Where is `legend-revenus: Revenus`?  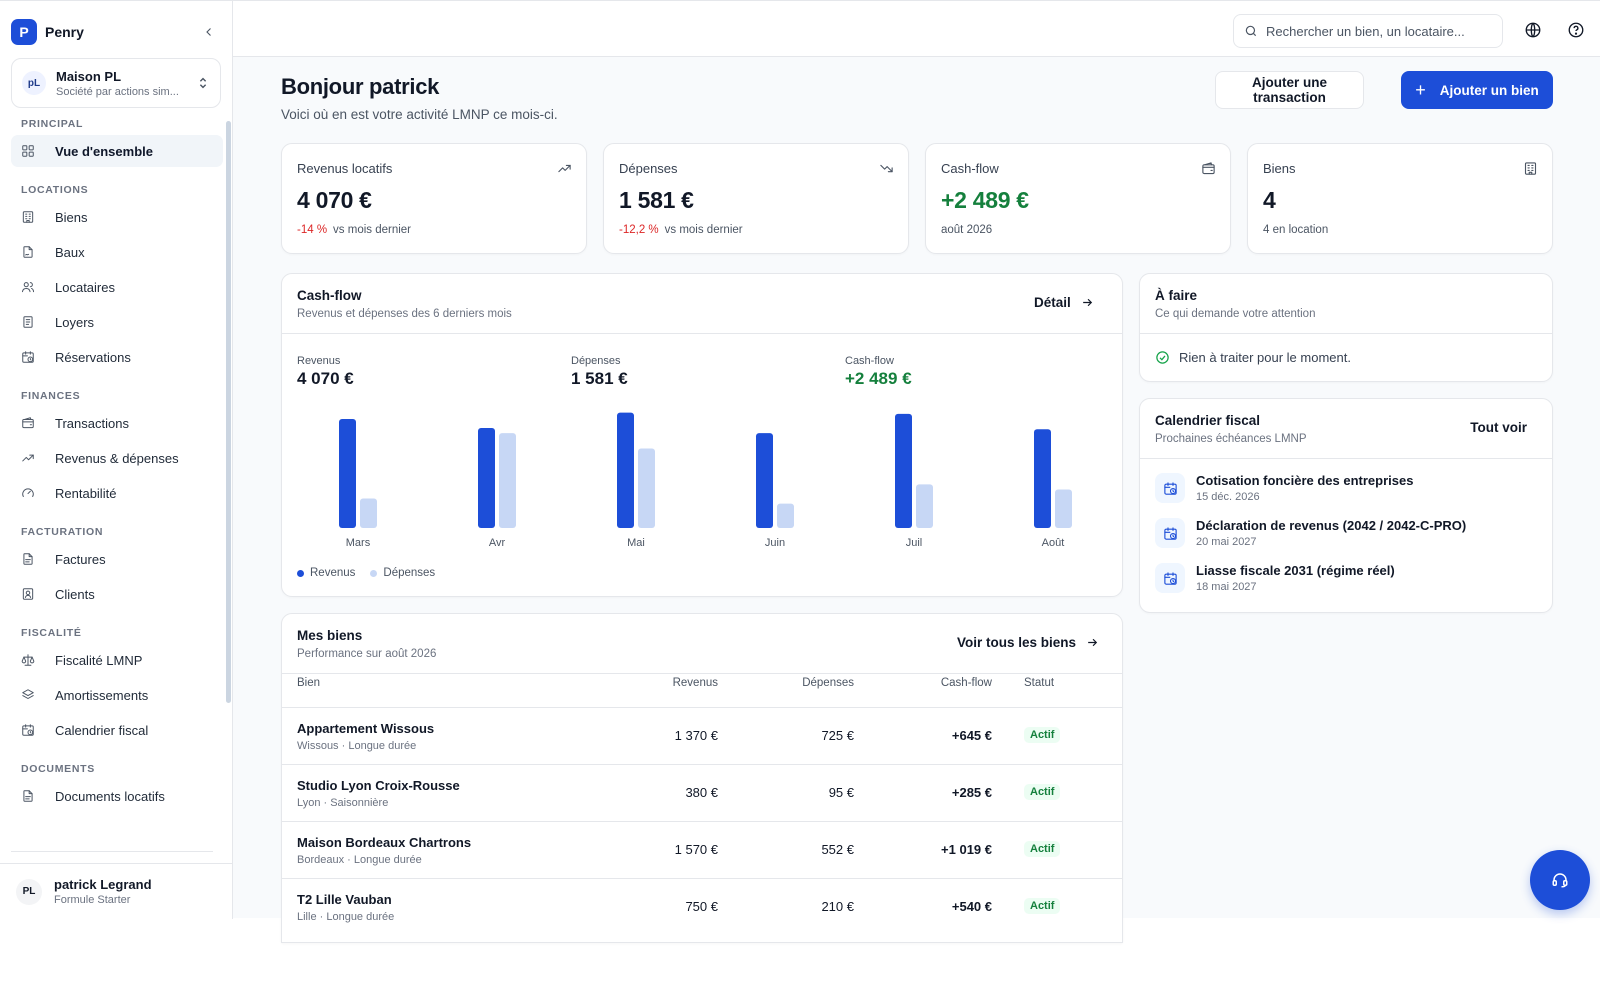 legend-revenus: Revenus is located at coordinates (333, 573).